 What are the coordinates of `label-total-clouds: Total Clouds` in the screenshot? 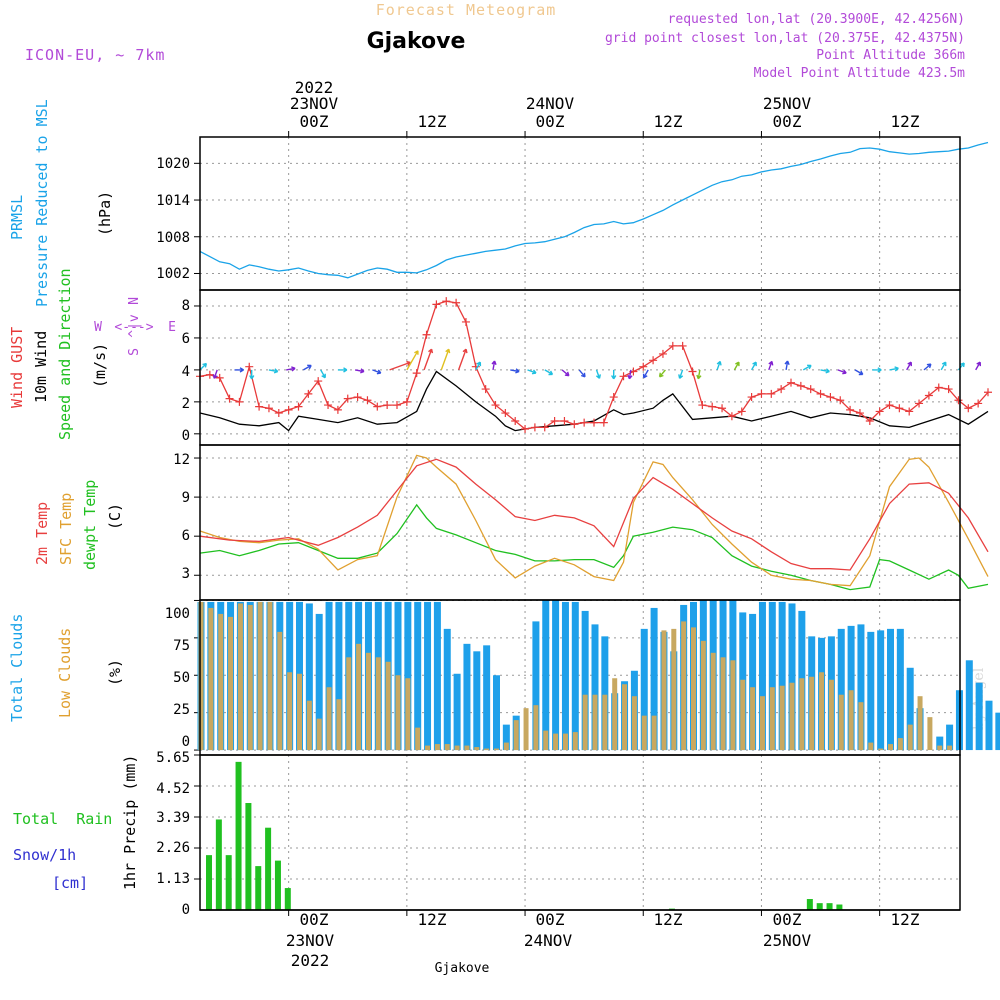 It's located at (17, 668).